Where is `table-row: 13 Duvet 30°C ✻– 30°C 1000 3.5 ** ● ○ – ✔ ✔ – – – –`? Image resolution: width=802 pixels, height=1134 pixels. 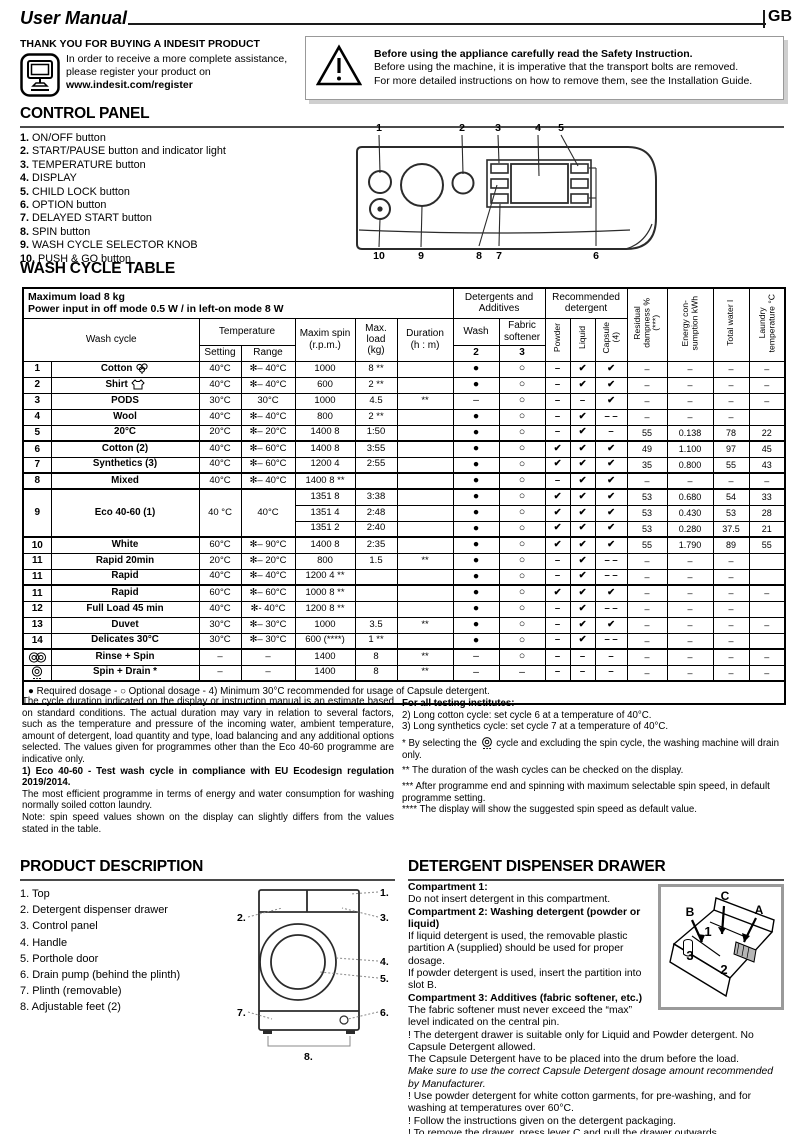 table-row: 13 Duvet 30°C ✻– 30°C 1000 3.5 ** ● ○ – ✔ ✔ – – – – is located at coordinates (404, 625).